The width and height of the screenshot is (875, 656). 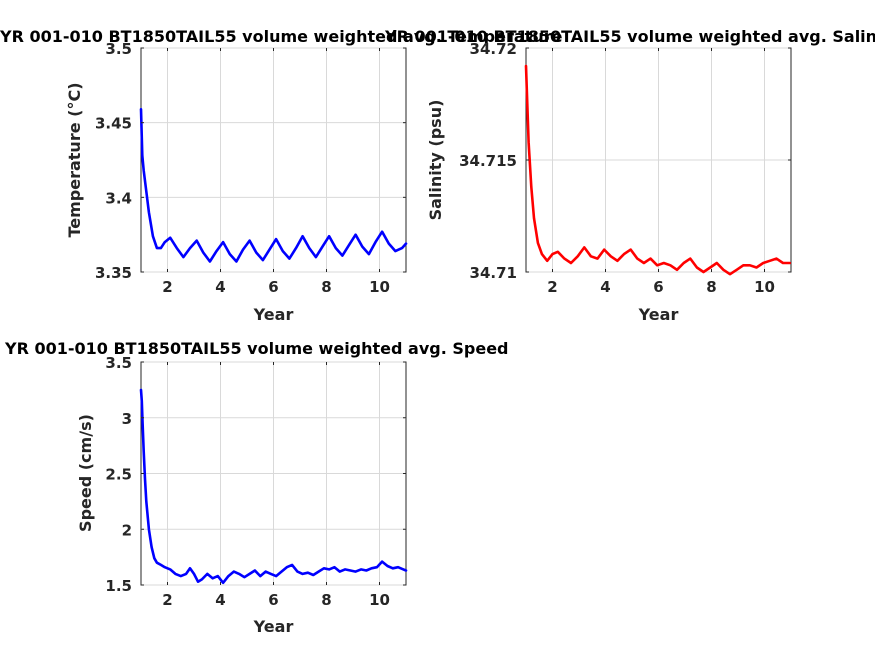 I want to click on speed-x-tick-label: 6, so click(x=273, y=600).